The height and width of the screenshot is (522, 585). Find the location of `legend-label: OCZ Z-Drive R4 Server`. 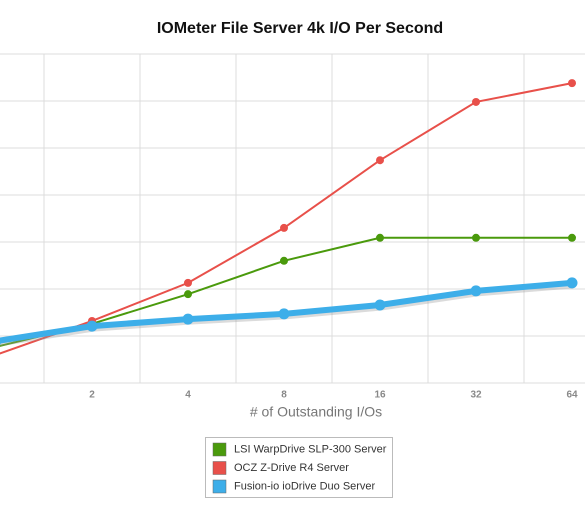

legend-label: OCZ Z-Drive R4 Server is located at coordinates (291, 468).